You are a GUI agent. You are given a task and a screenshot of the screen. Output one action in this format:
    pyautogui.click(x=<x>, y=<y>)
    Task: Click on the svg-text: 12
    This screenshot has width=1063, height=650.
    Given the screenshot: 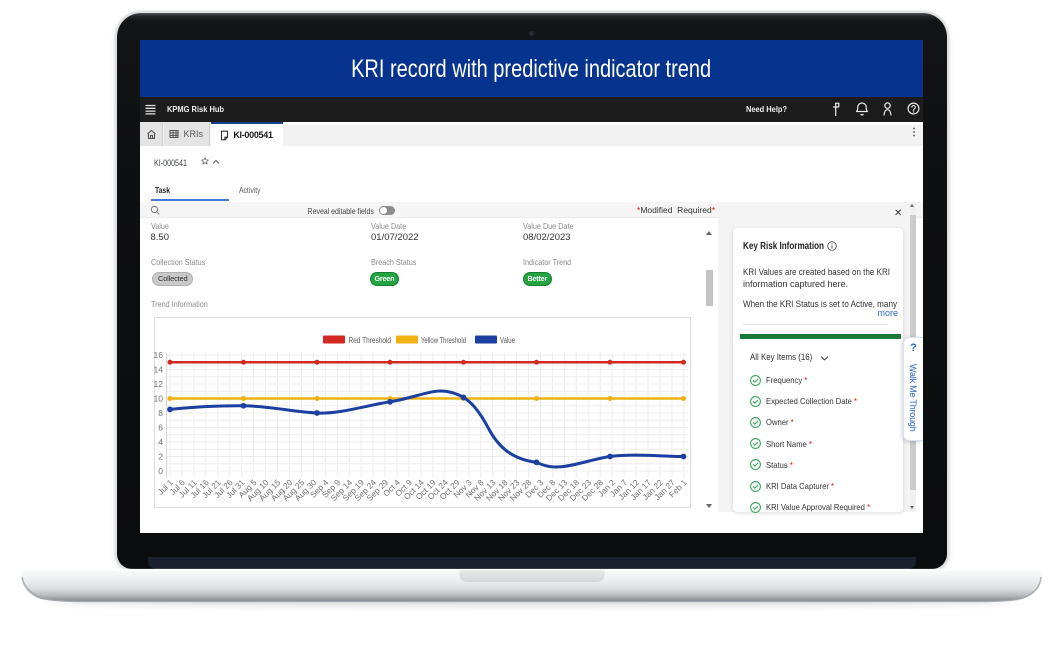 What is the action you would take?
    pyautogui.click(x=158, y=384)
    